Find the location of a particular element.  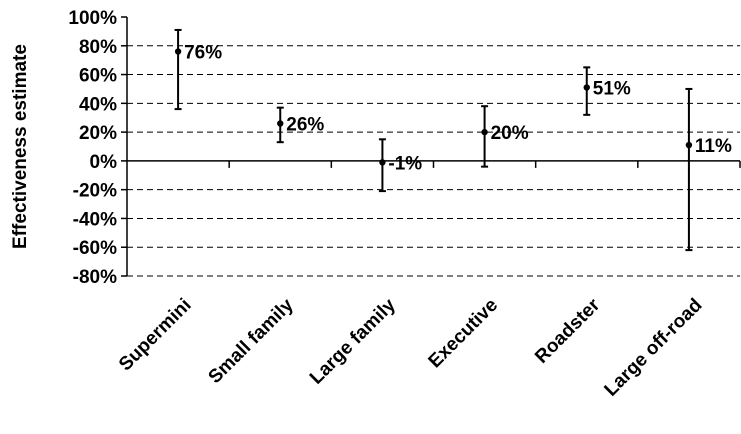

category-label: Small family is located at coordinates (252, 341).